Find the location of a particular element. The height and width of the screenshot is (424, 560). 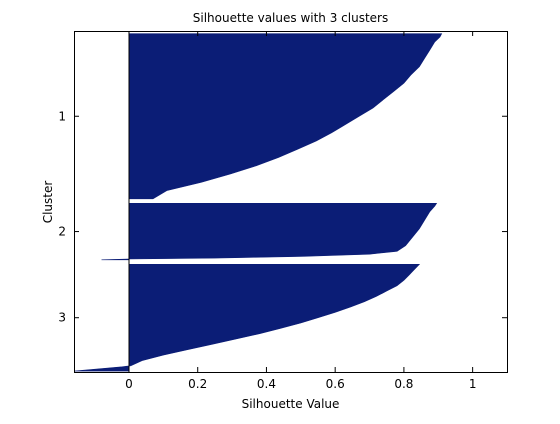

y-axis-label: Cluster is located at coordinates (48, 202).